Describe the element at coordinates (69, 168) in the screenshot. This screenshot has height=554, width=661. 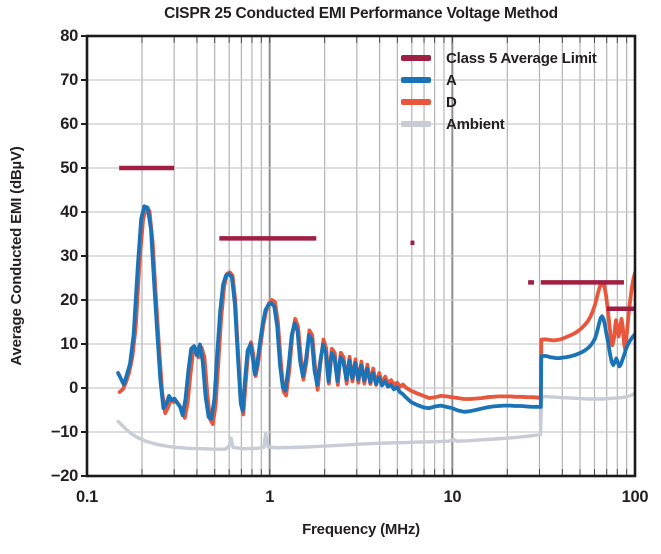
I see `y-tick-label: 50` at that location.